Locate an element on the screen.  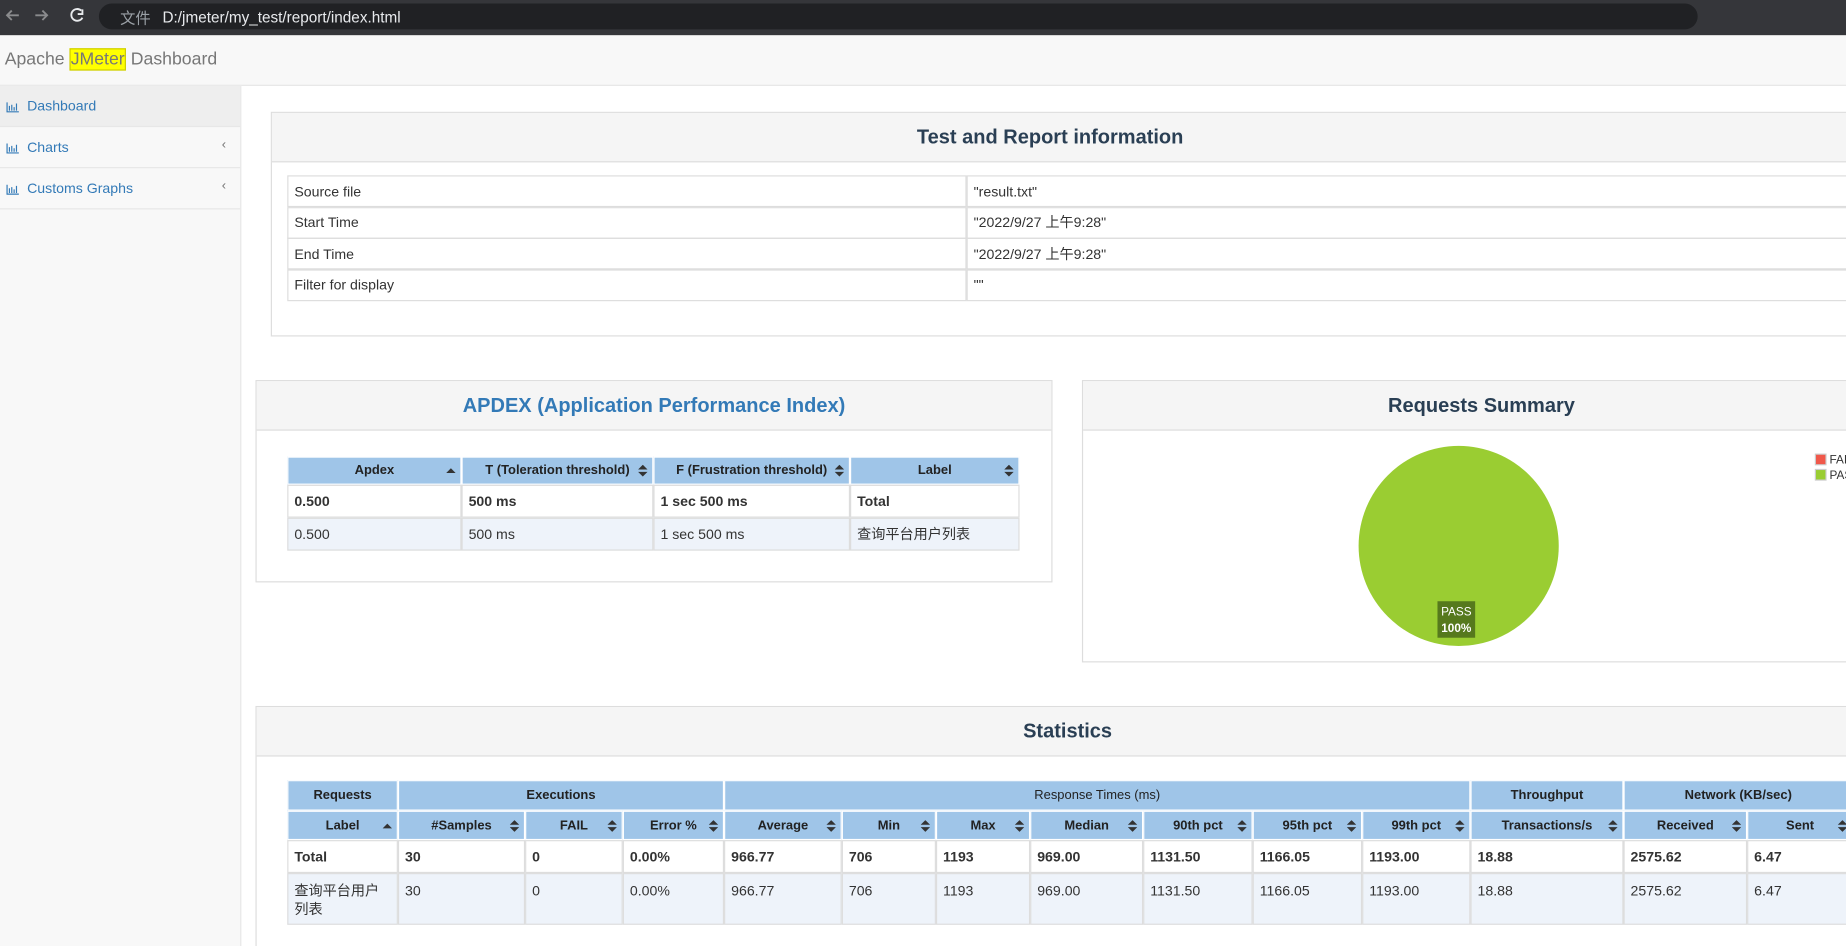
group-header: Executions is located at coordinates (561, 795).